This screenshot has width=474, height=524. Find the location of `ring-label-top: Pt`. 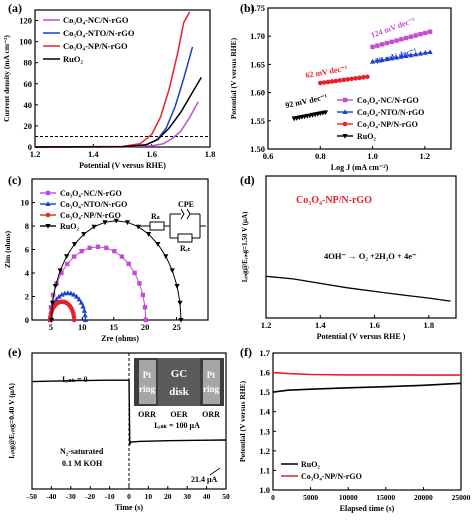

ring-label-top: Pt is located at coordinates (211, 375).